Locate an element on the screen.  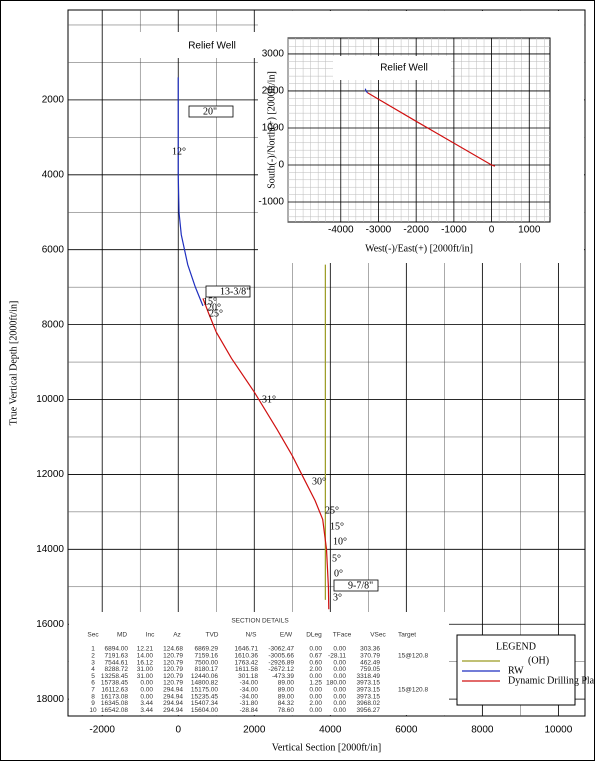
table-cell: 370.79 is located at coordinates (370, 656).